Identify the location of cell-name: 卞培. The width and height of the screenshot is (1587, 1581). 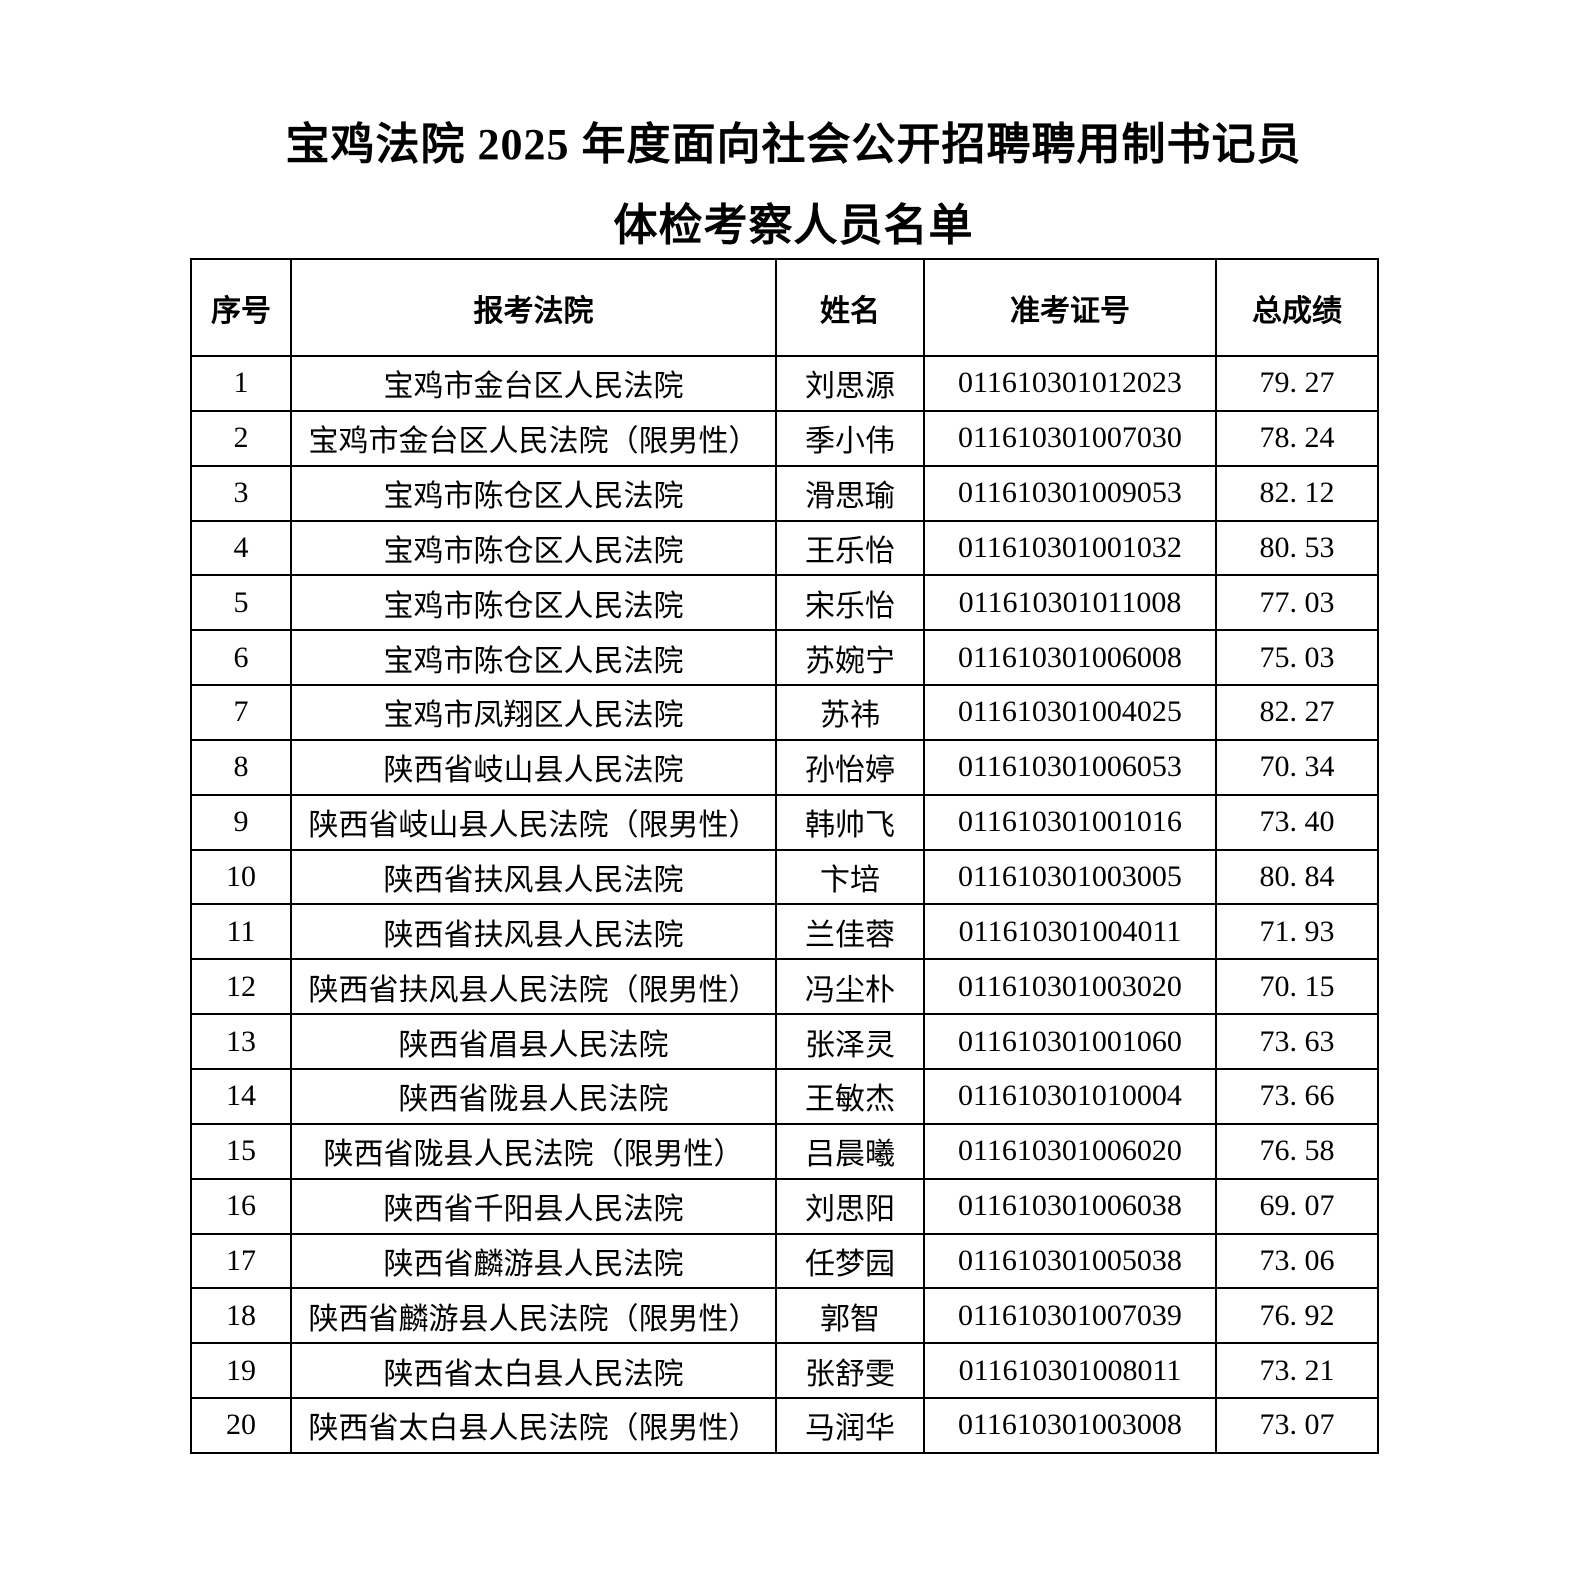
(850, 877).